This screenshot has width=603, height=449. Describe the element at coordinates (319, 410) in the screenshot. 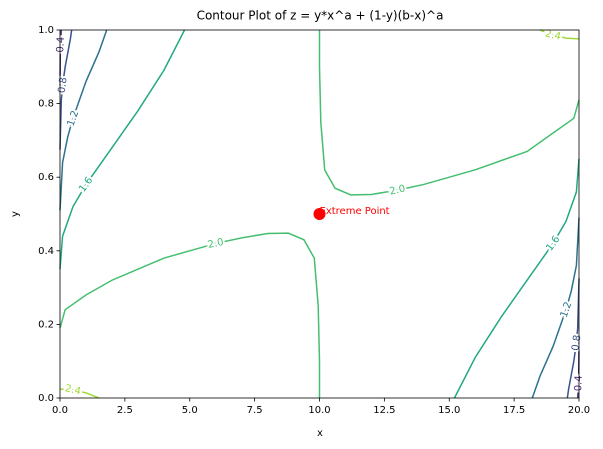

I see `x-tick-label: 10.0` at that location.